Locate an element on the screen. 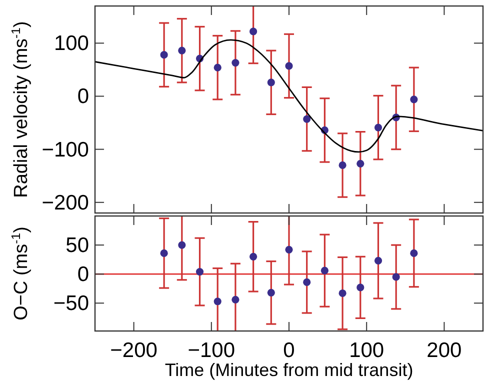  x-axis-title: Time (Minutes from mid transit) is located at coordinates (289, 370).